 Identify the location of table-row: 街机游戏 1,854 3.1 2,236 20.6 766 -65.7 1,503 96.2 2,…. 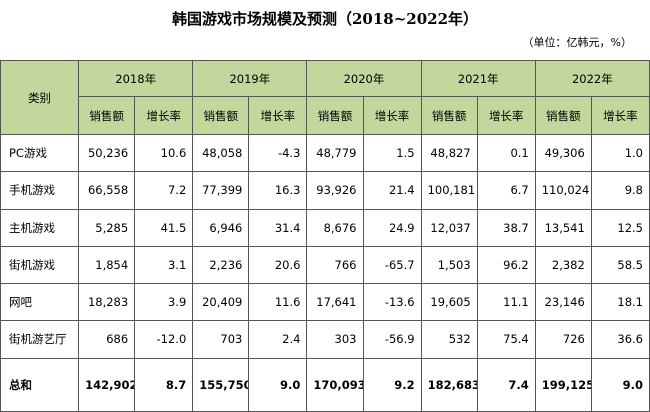
(325, 265).